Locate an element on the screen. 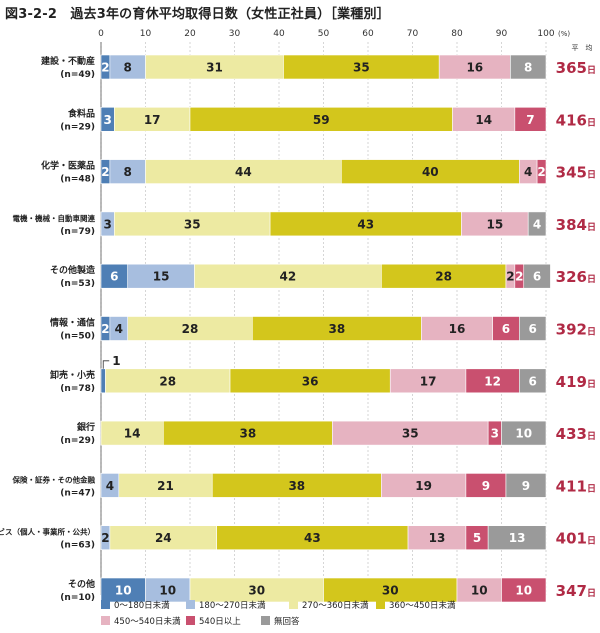 The image size is (600, 633). category-n-label: (n=29) is located at coordinates (77, 441).